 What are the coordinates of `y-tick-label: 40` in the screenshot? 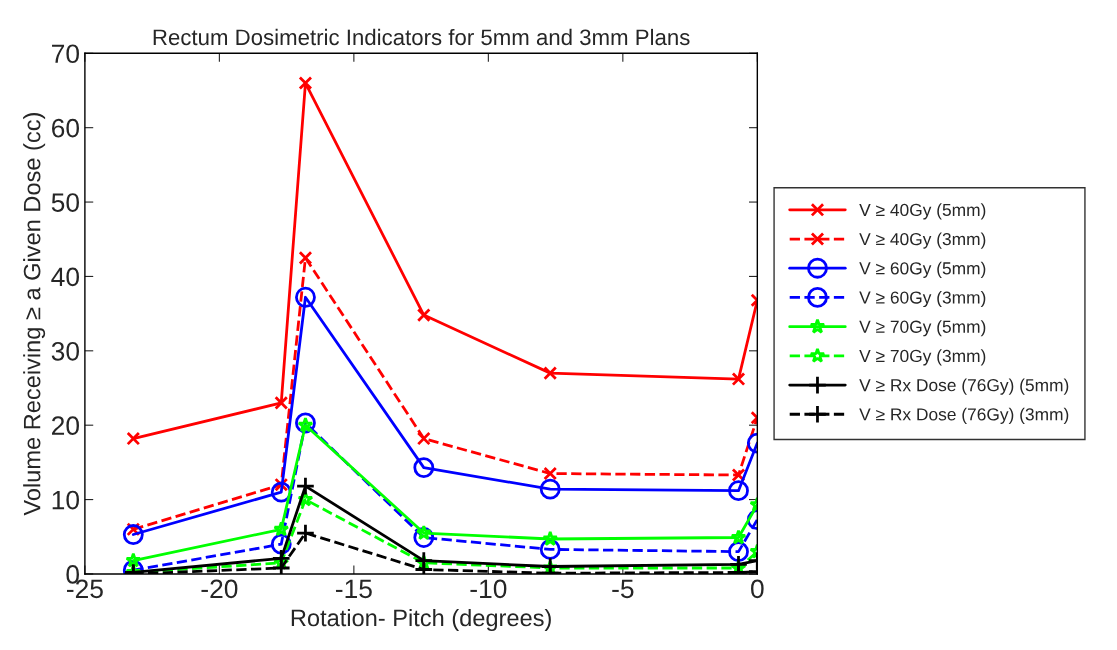 It's located at (65, 277).